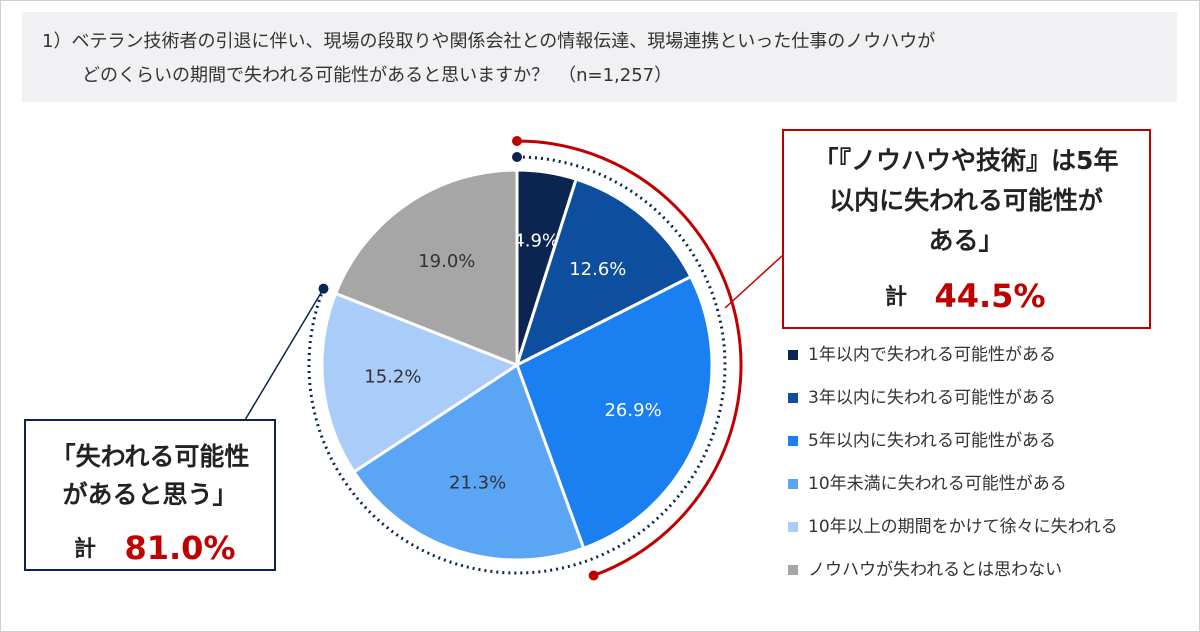  What do you see at coordinates (937, 484) in the screenshot?
I see `legend-label: 10年未満に失われる可能性がある` at bounding box center [937, 484].